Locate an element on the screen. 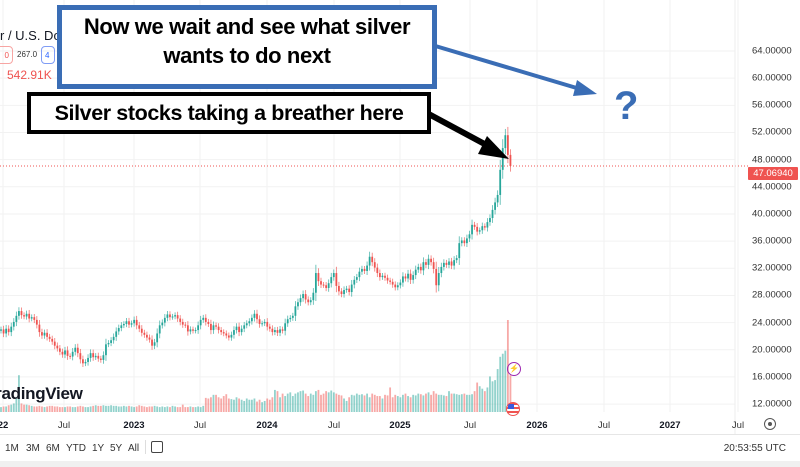 This screenshot has height=467, width=800. us-flag-event-icon is located at coordinates (513, 409).